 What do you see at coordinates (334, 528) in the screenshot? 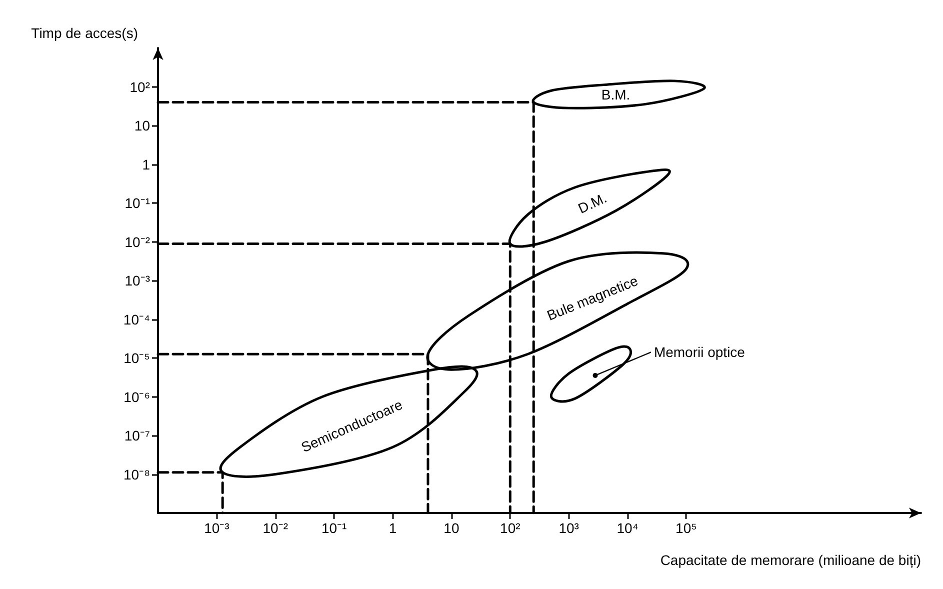
I see `x-tick-label: 10⁻¹` at bounding box center [334, 528].